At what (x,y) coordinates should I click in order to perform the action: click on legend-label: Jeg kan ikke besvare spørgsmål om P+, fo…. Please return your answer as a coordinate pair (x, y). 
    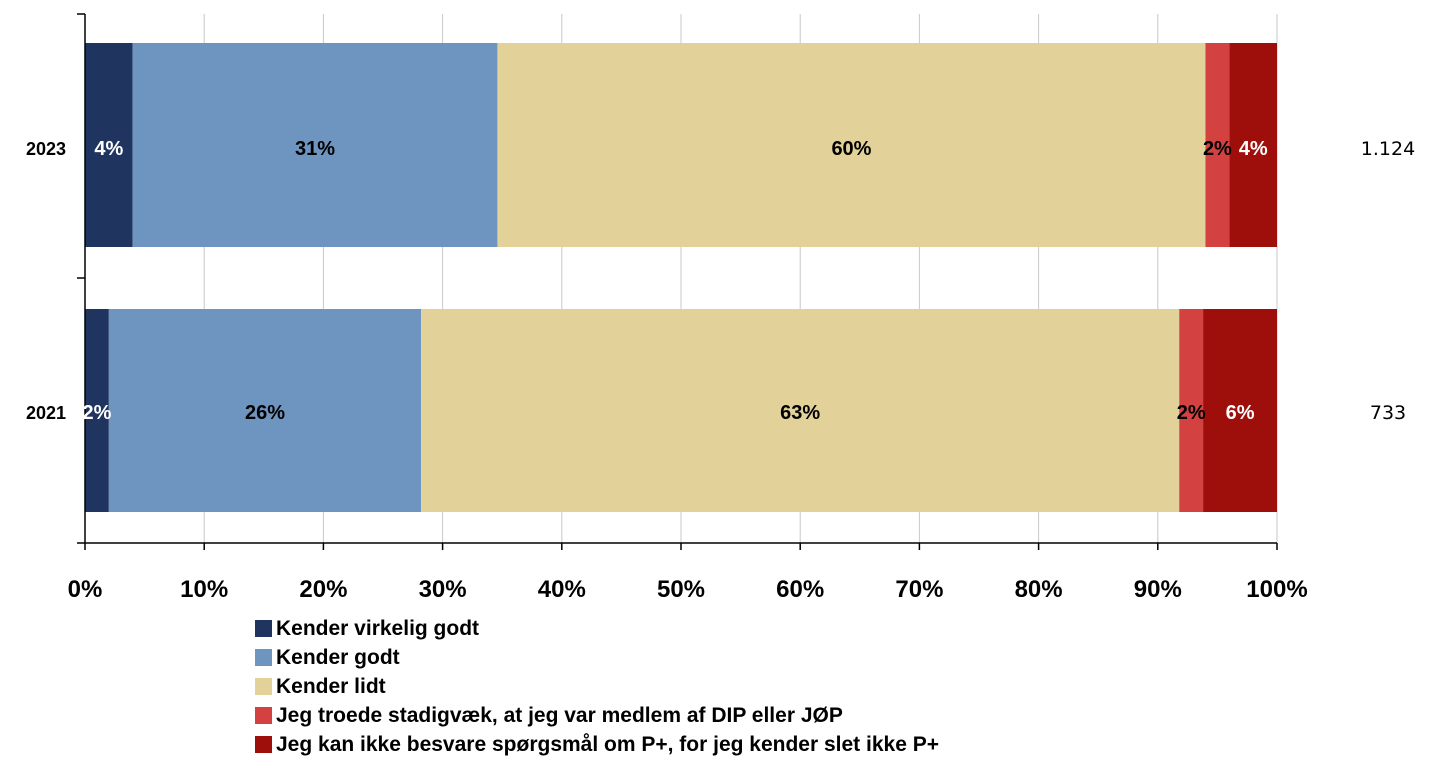
    Looking at the image, I should click on (607, 744).